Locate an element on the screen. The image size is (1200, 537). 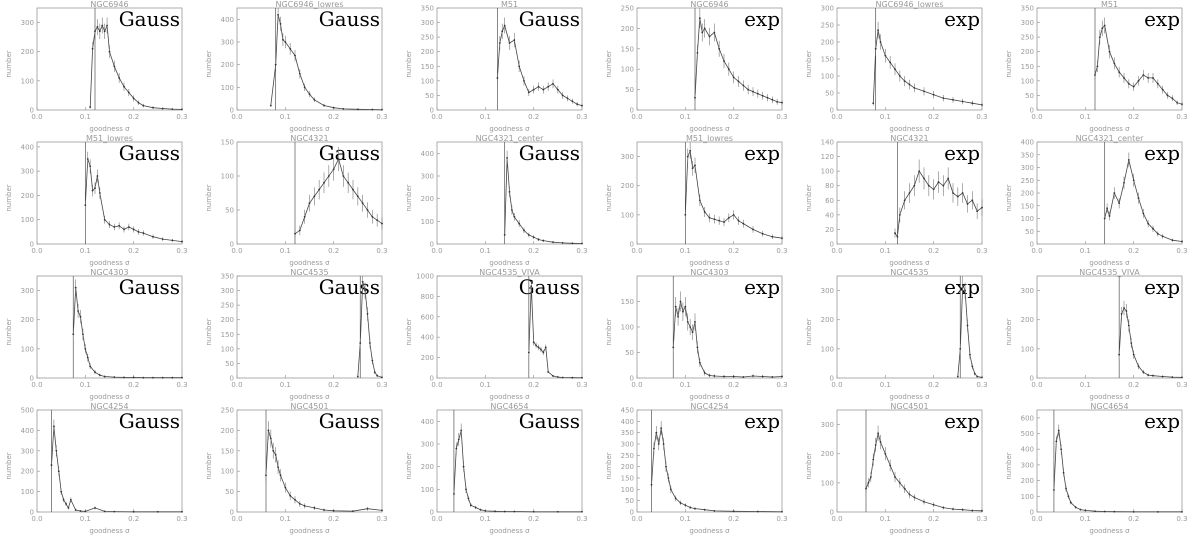
x-axis-label: goodness σ is located at coordinates (709, 263).